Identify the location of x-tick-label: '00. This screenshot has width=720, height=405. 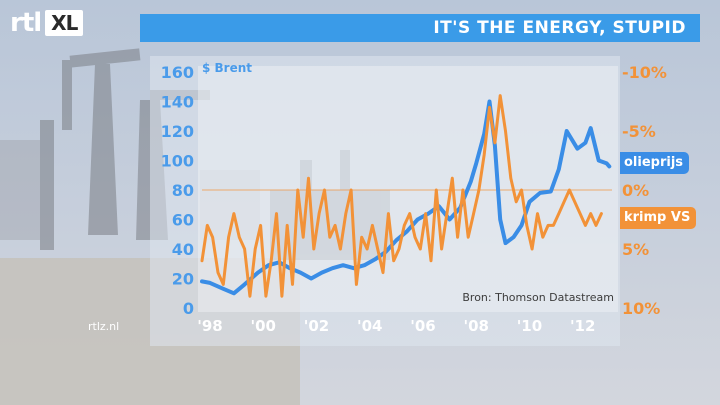
(262, 326).